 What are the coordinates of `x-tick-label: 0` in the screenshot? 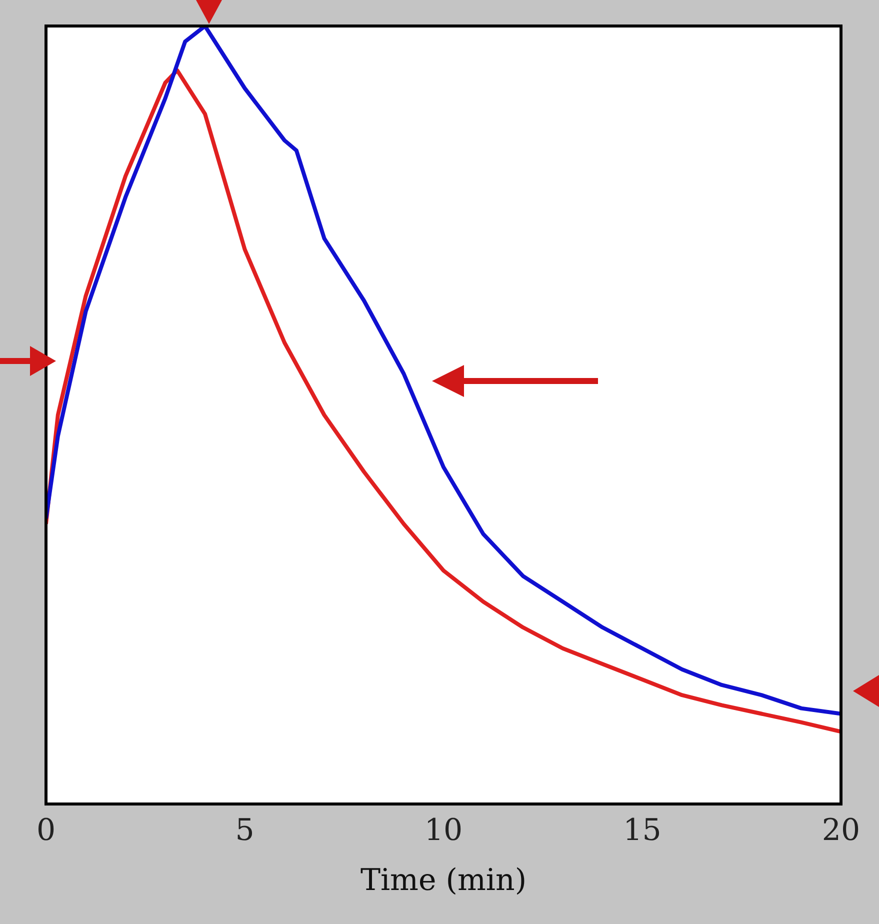 It's located at (46, 830).